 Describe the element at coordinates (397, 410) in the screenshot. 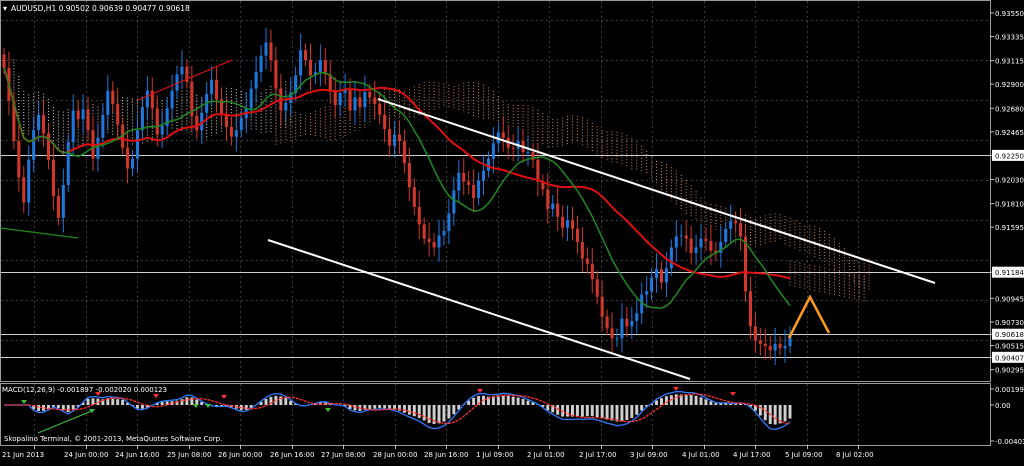

I see `macd-line` at that location.